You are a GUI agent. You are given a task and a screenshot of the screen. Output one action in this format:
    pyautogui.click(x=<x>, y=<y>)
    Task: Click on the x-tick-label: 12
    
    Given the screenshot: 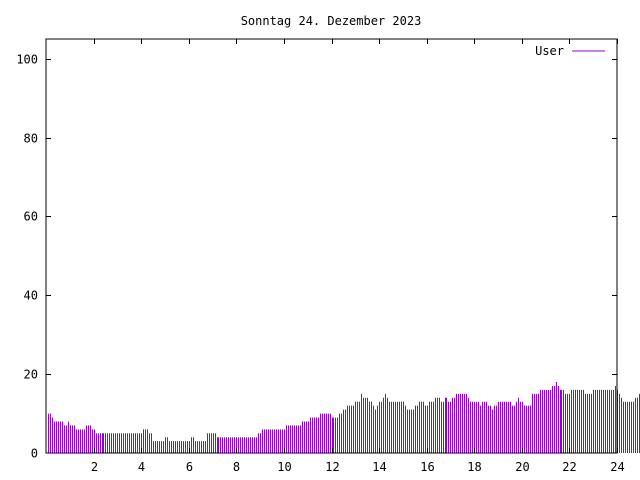 What is the action you would take?
    pyautogui.click(x=332, y=467)
    